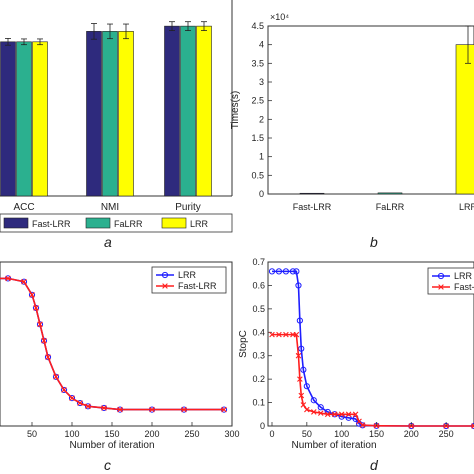 Image resolution: width=474 pixels, height=474 pixels. What do you see at coordinates (231, 434) in the screenshot?
I see `panel-c-x-tick-label: 300` at bounding box center [231, 434].